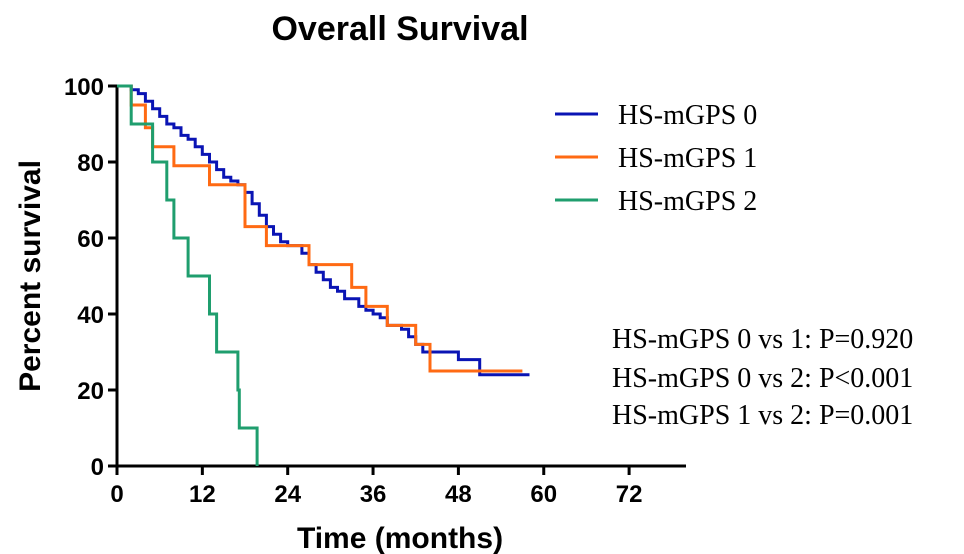  Describe the element at coordinates (90, 315) in the screenshot. I see `y-tick-label: 40` at that location.